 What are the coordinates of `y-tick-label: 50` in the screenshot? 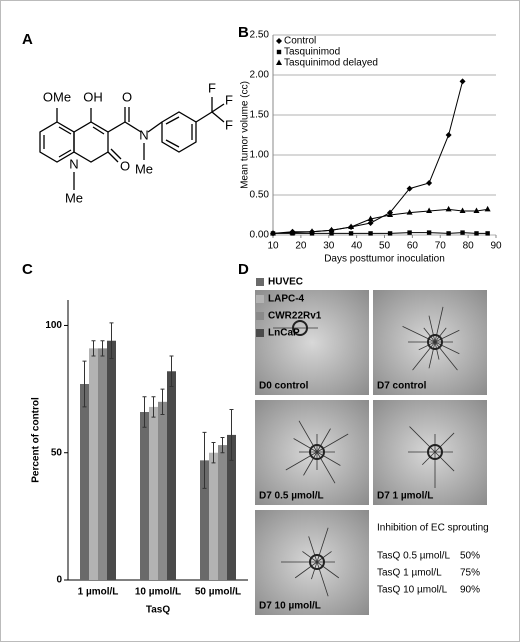 It's located at (57, 452).